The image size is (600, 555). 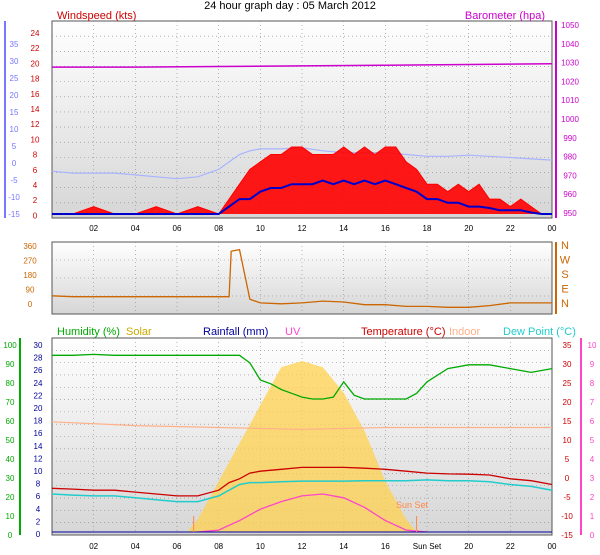 What do you see at coordinates (570, 194) in the screenshot?
I see `tick-label-barometer: 960` at bounding box center [570, 194].